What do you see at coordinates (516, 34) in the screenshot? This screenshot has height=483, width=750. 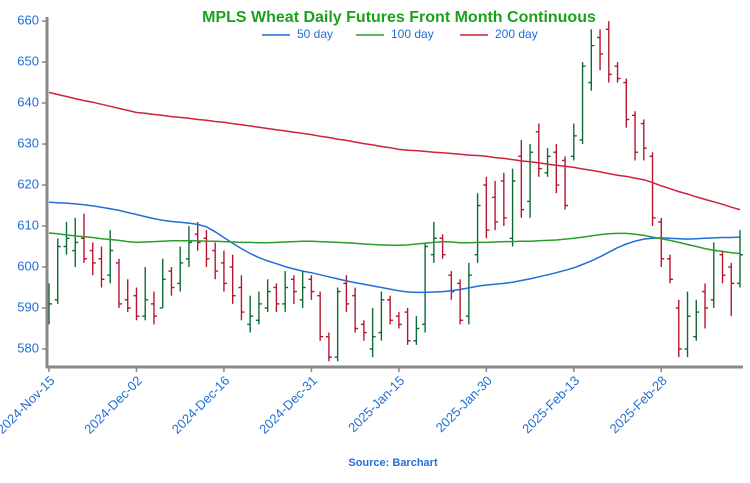 I see `legend-label: 200 day` at bounding box center [516, 34].